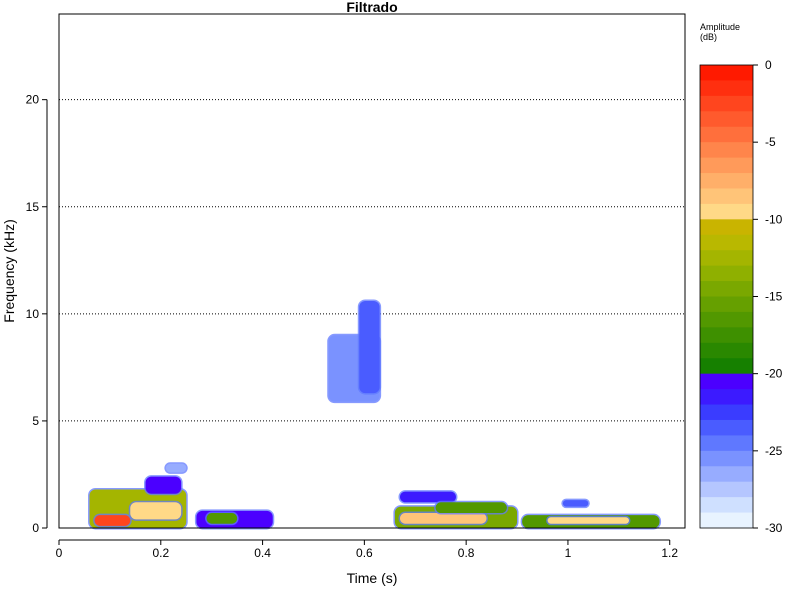 This screenshot has height=600, width=800. I want to click on x-tick-label-0: 0, so click(59, 553).